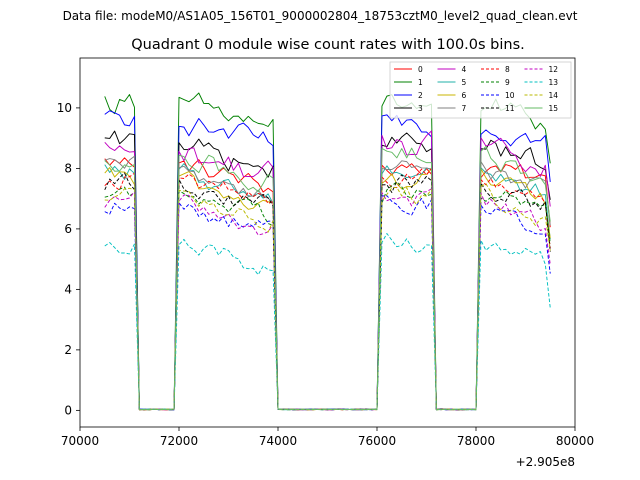 This screenshot has height=480, width=640. I want to click on y-tick-label: 8, so click(68, 168).